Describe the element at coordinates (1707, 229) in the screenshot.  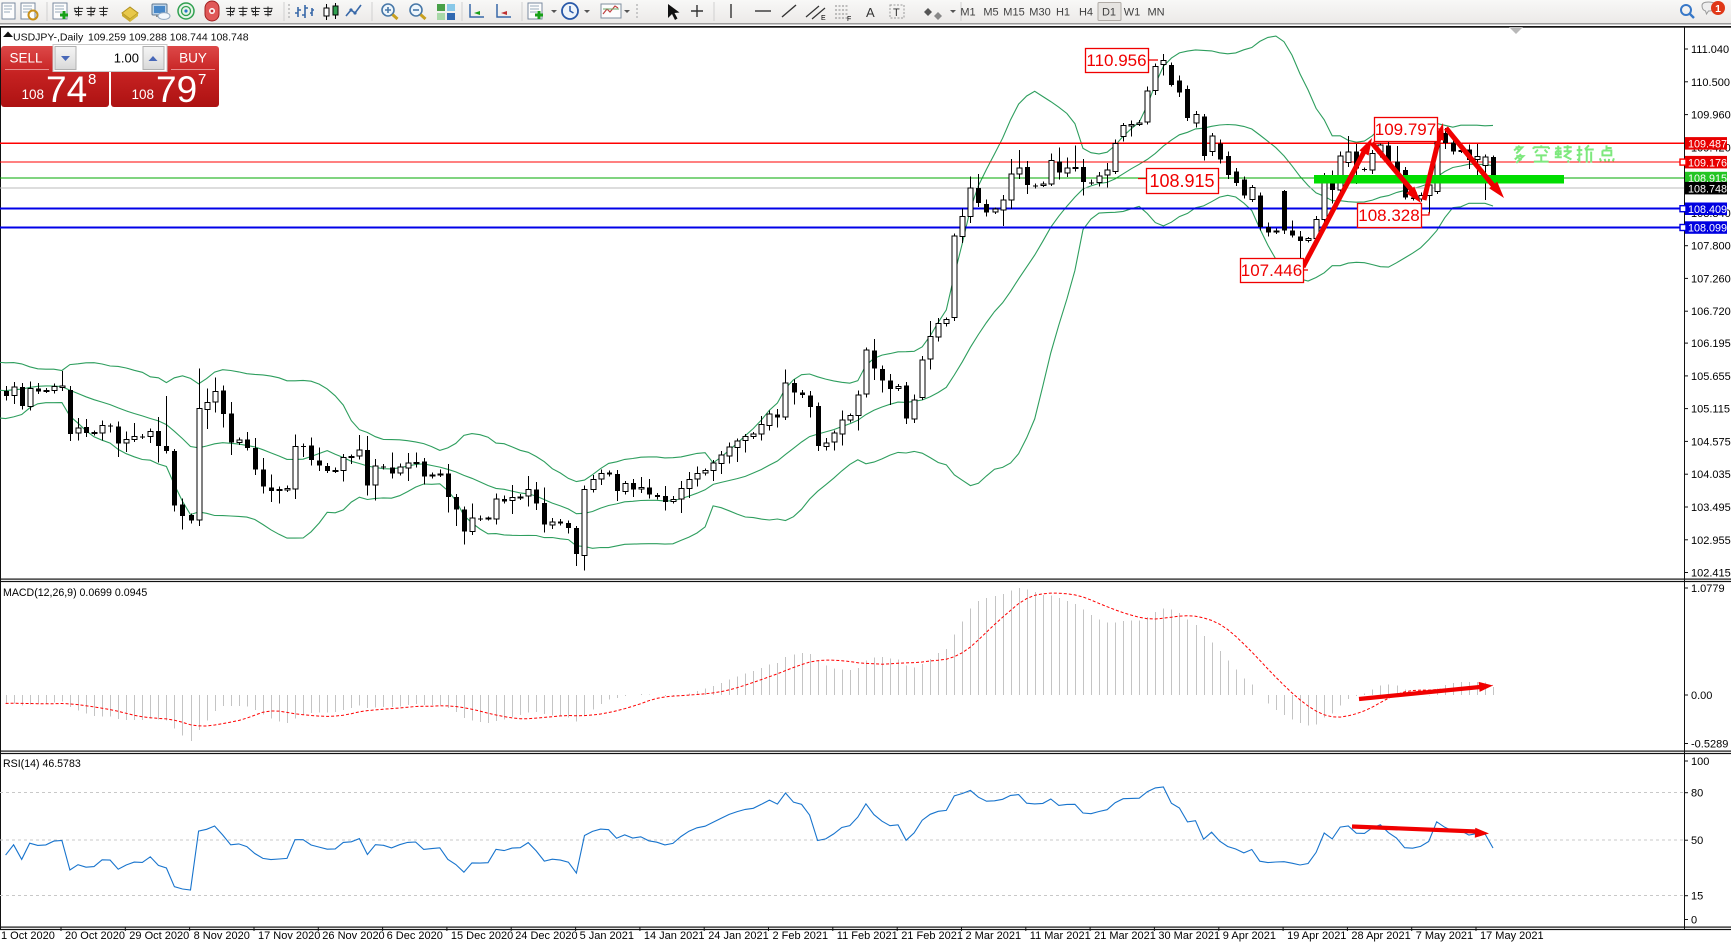
I see `svg-text: 108.099` at that location.